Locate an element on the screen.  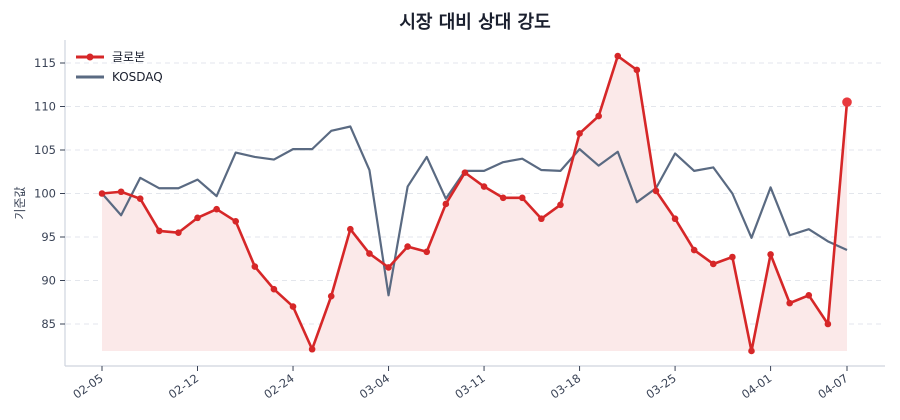
x-tick-label: 02-12 is located at coordinates (183, 386).